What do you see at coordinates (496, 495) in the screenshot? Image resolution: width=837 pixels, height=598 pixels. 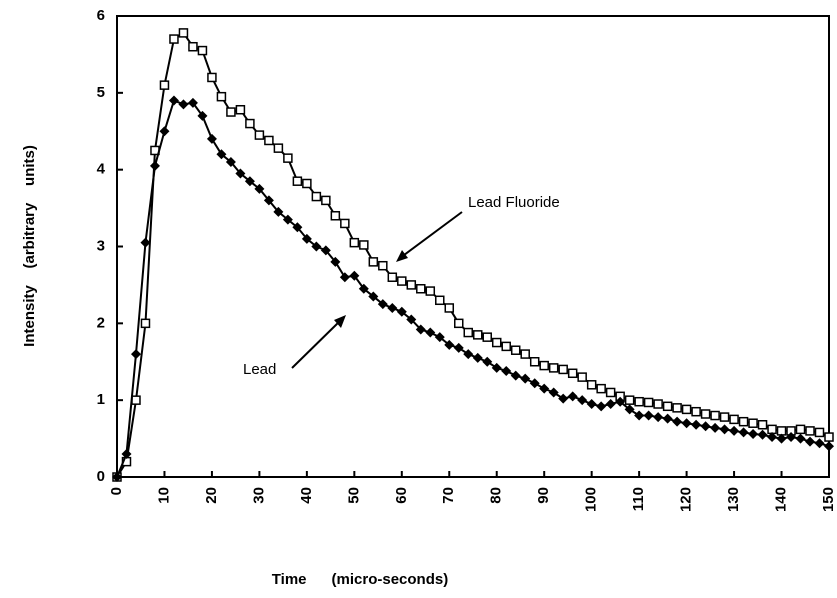 I see `x-tick-label: 80` at bounding box center [496, 495].